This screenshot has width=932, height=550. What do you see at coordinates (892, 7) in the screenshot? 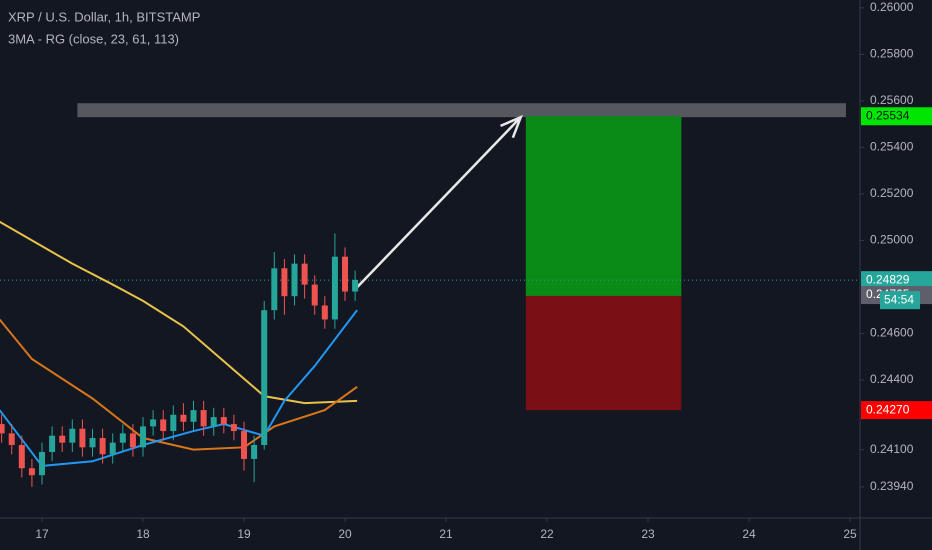
I see `y-tick-label: 0.26000` at bounding box center [892, 7].